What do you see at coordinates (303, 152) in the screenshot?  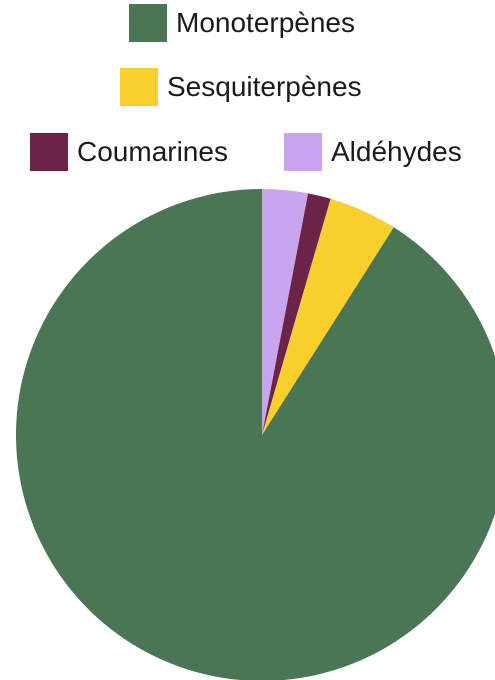 I see `legend-swatch-aldehydes` at bounding box center [303, 152].